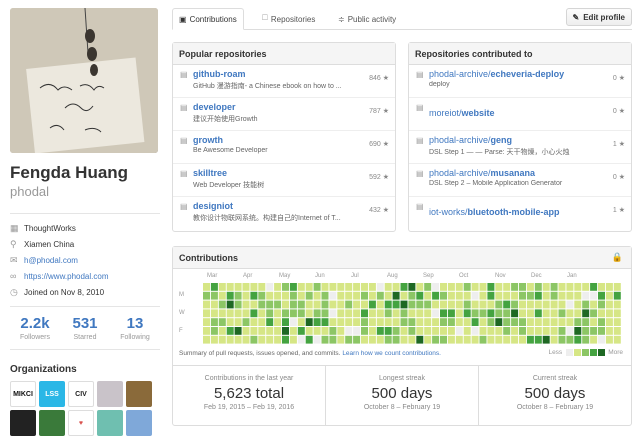  Describe the element at coordinates (527, 113) in the screenshot. I see `repo-full-name: moreiot/website` at that location.